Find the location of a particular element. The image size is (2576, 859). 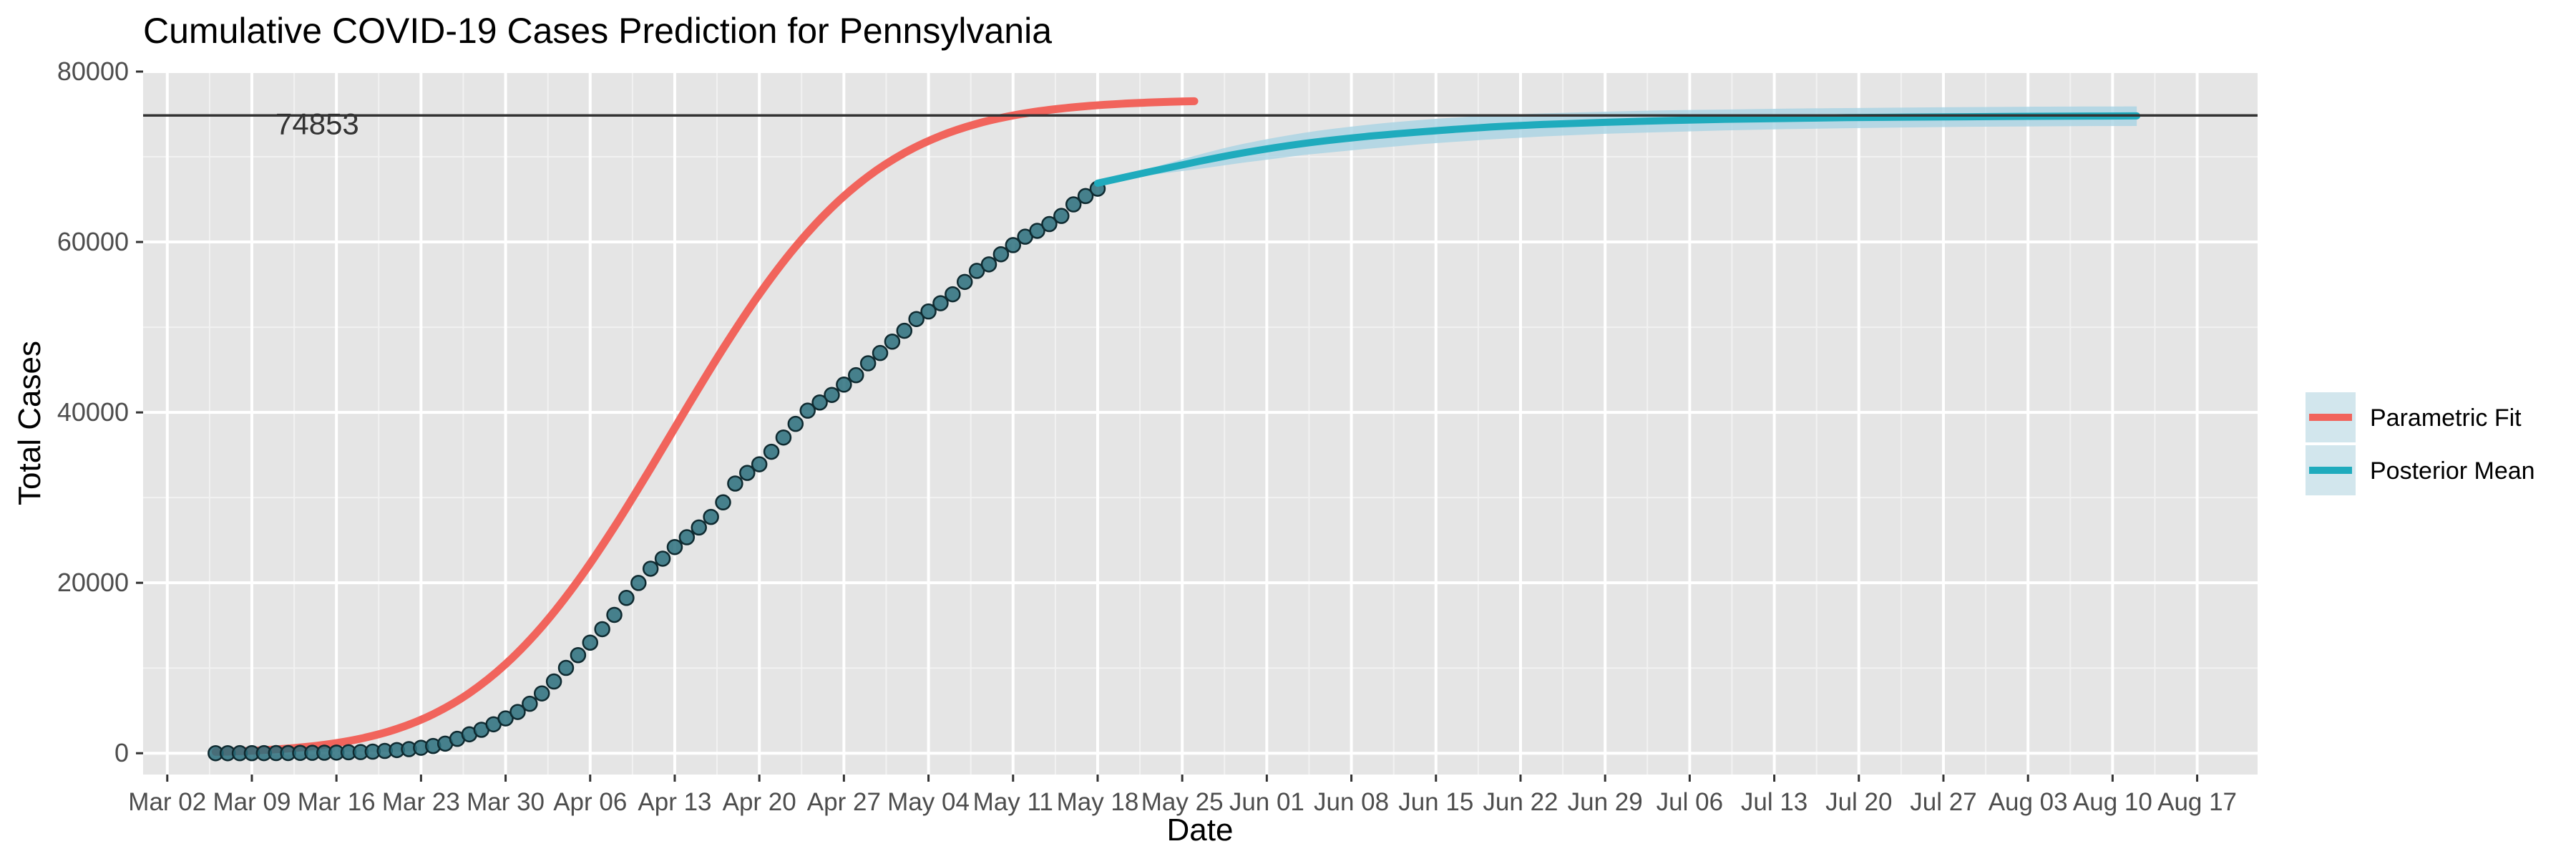

x-tick-label: Mar 09 is located at coordinates (252, 802).